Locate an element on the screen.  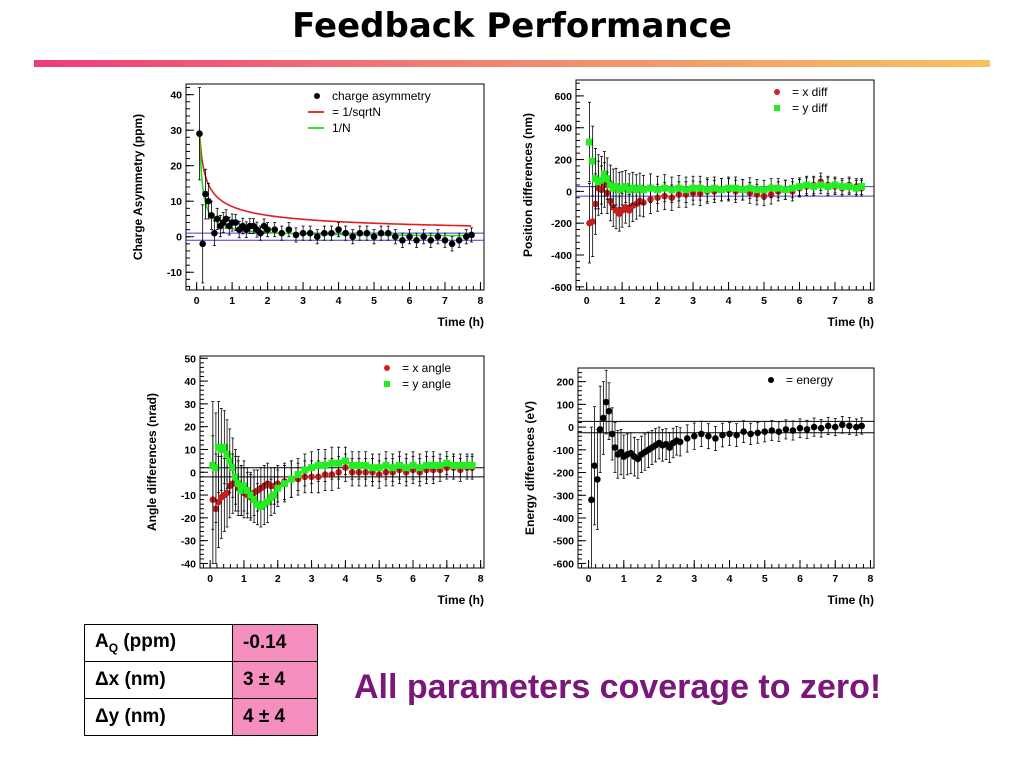
chart1-legend-swatch is located at coordinates (777, 92).